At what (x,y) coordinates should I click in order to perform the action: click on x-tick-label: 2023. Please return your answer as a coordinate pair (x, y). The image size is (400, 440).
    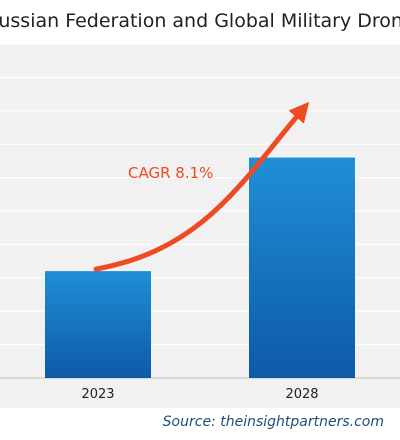
    Looking at the image, I should click on (97, 394).